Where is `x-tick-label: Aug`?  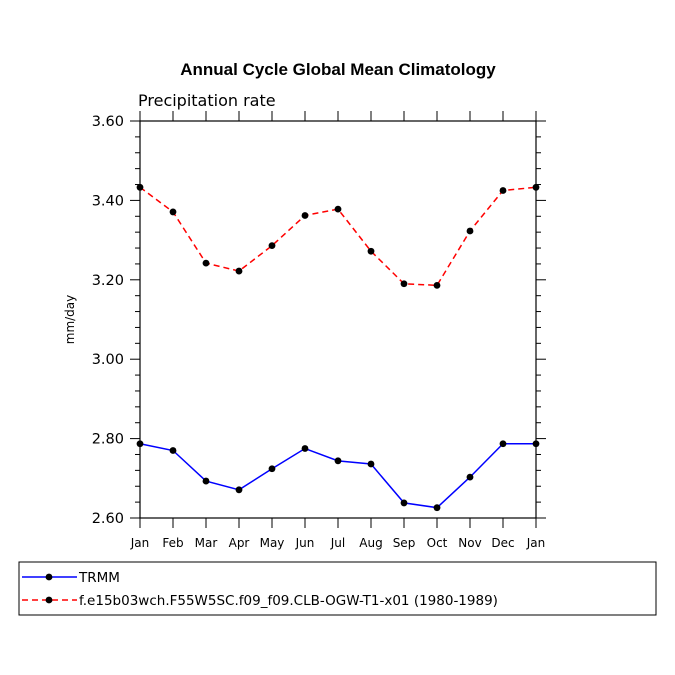
x-tick-label: Aug is located at coordinates (370, 543).